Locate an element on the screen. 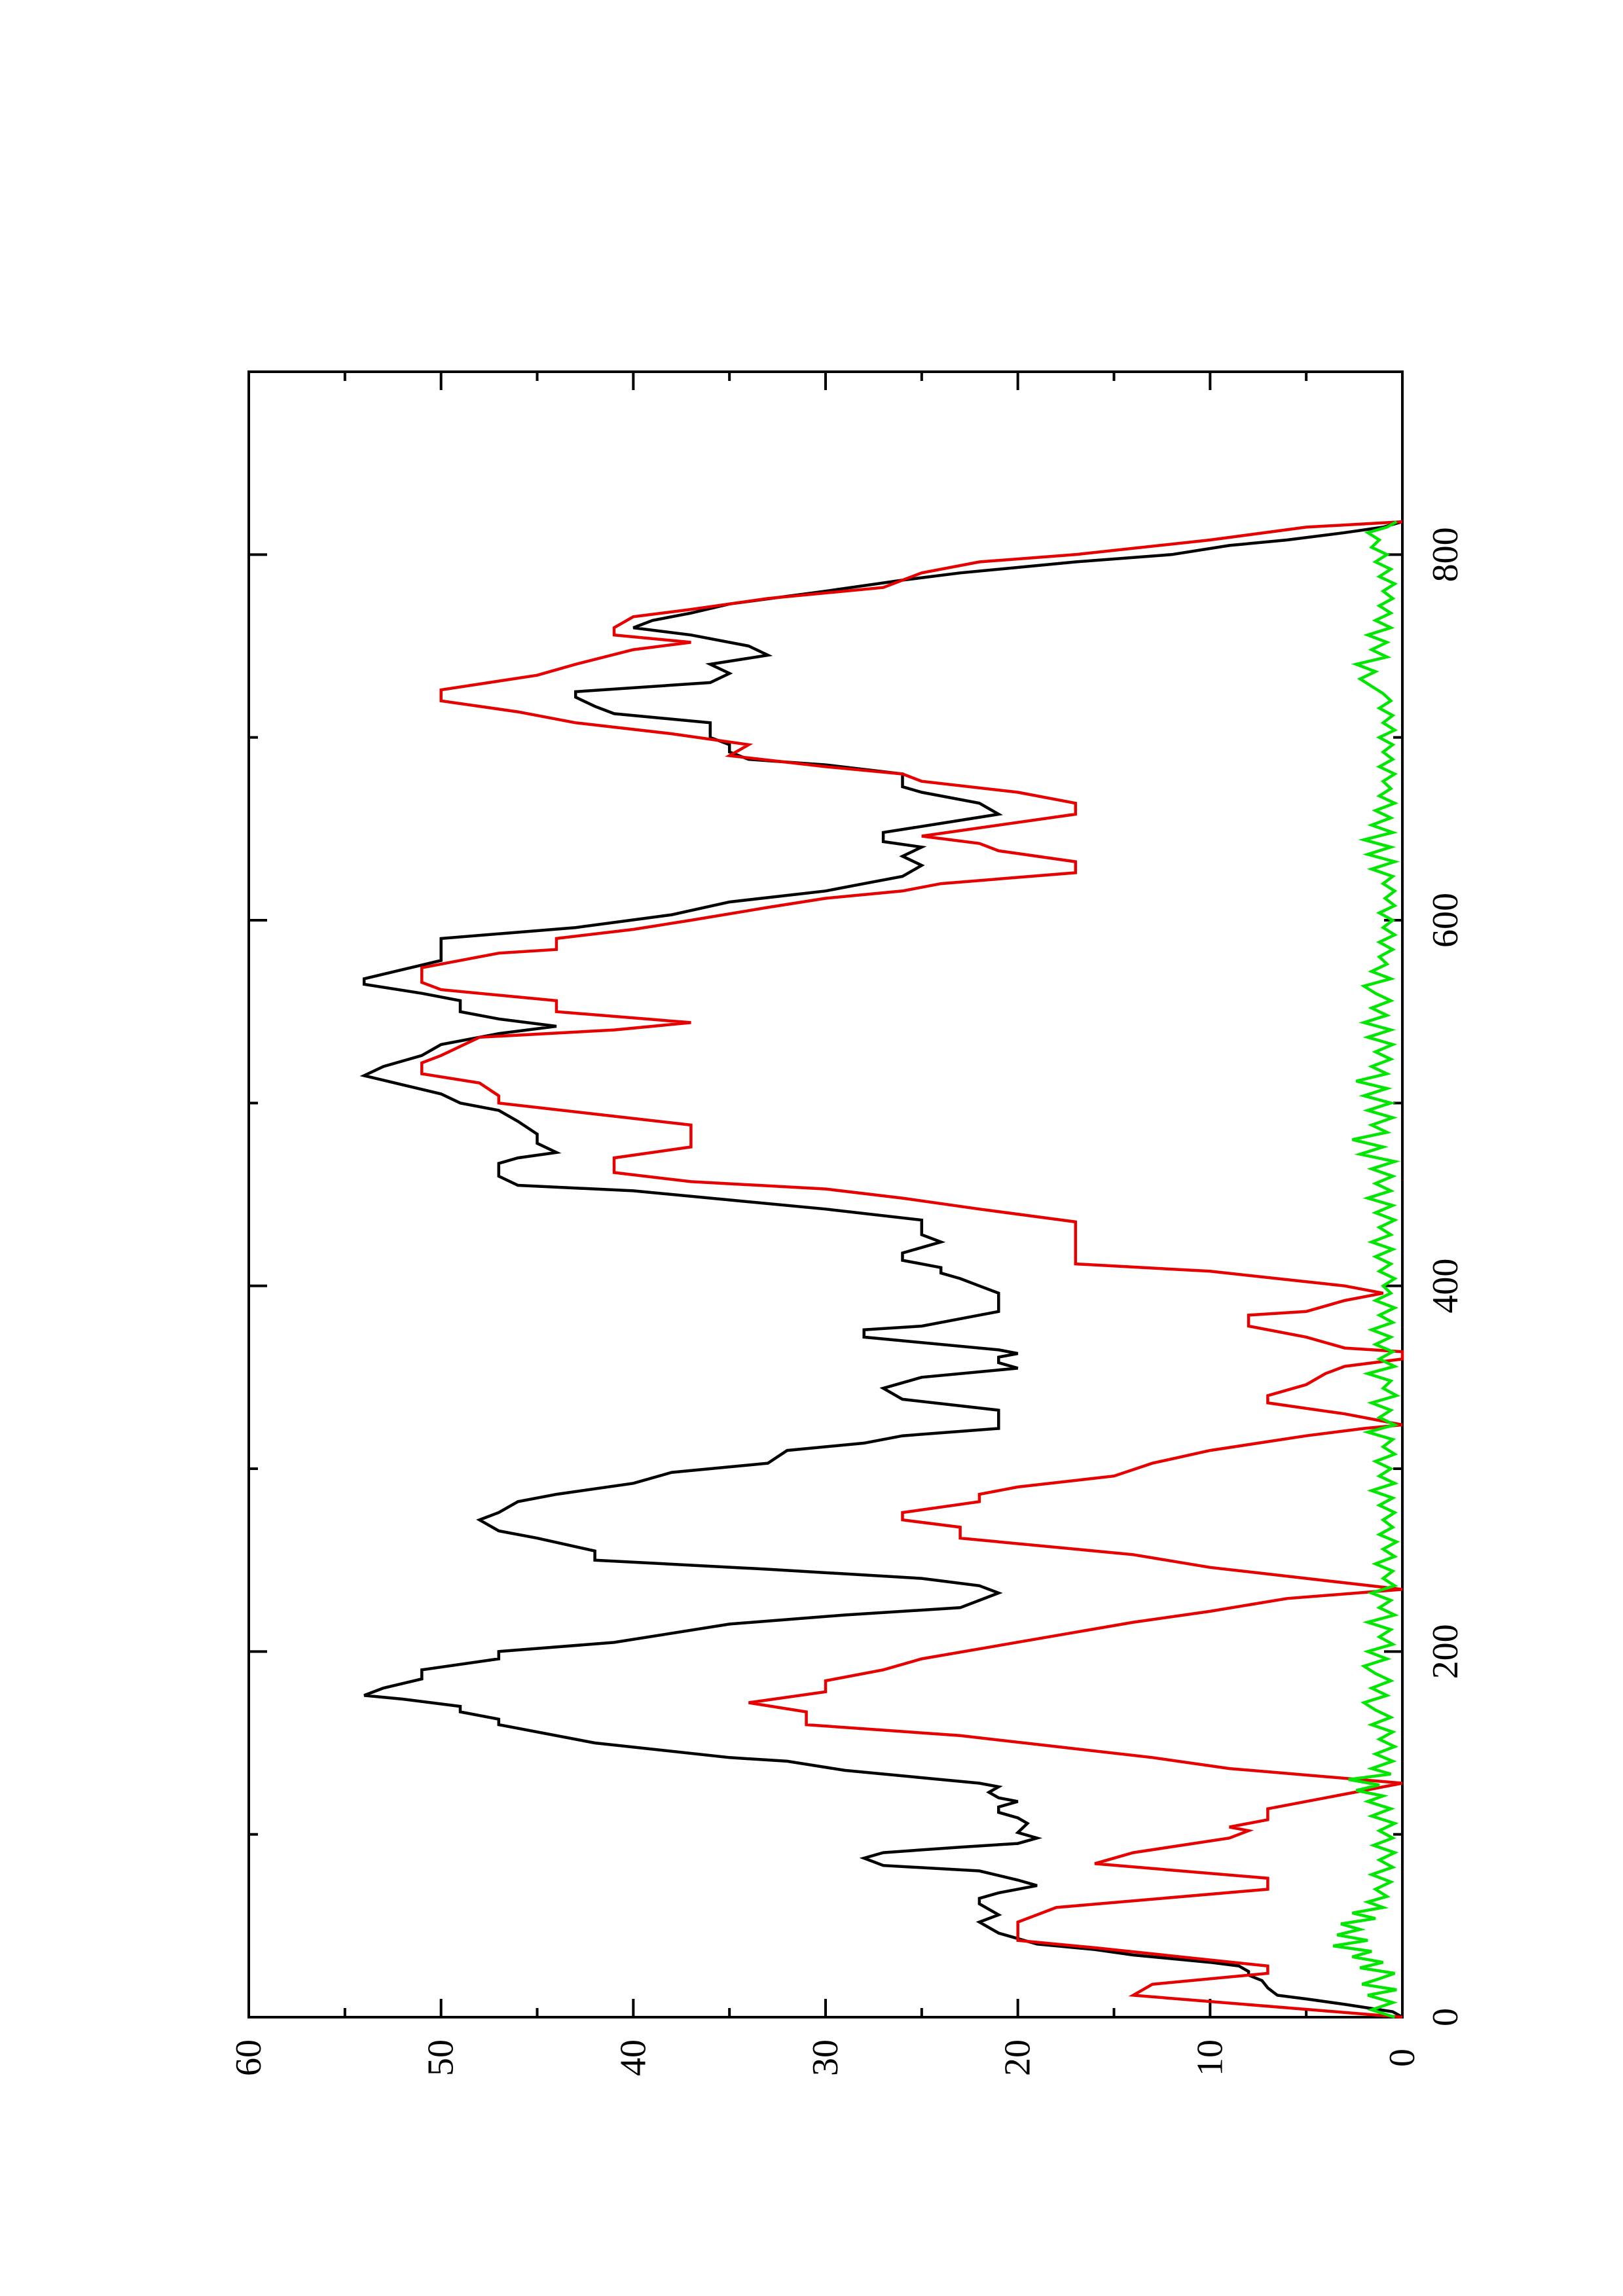 The height and width of the screenshot is (2296, 1623). y-tick-label: 20 is located at coordinates (1018, 2057).